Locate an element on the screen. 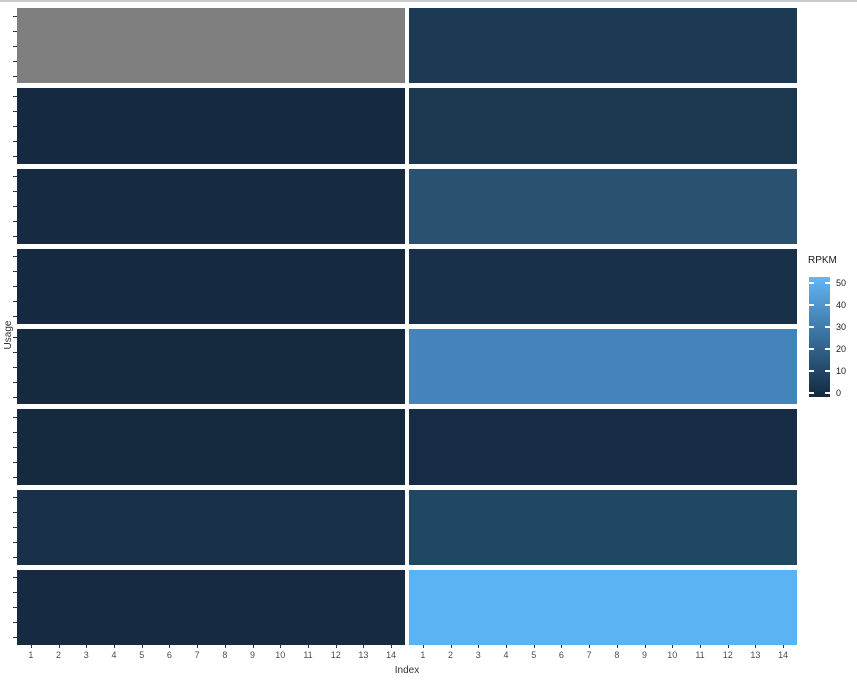 This screenshot has width=857, height=680. x-axis-label-panel-2-12: 12 is located at coordinates (727, 655).